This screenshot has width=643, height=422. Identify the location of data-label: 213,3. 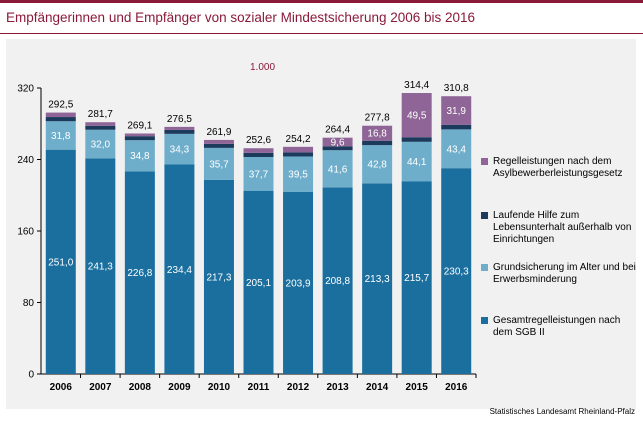
(377, 279).